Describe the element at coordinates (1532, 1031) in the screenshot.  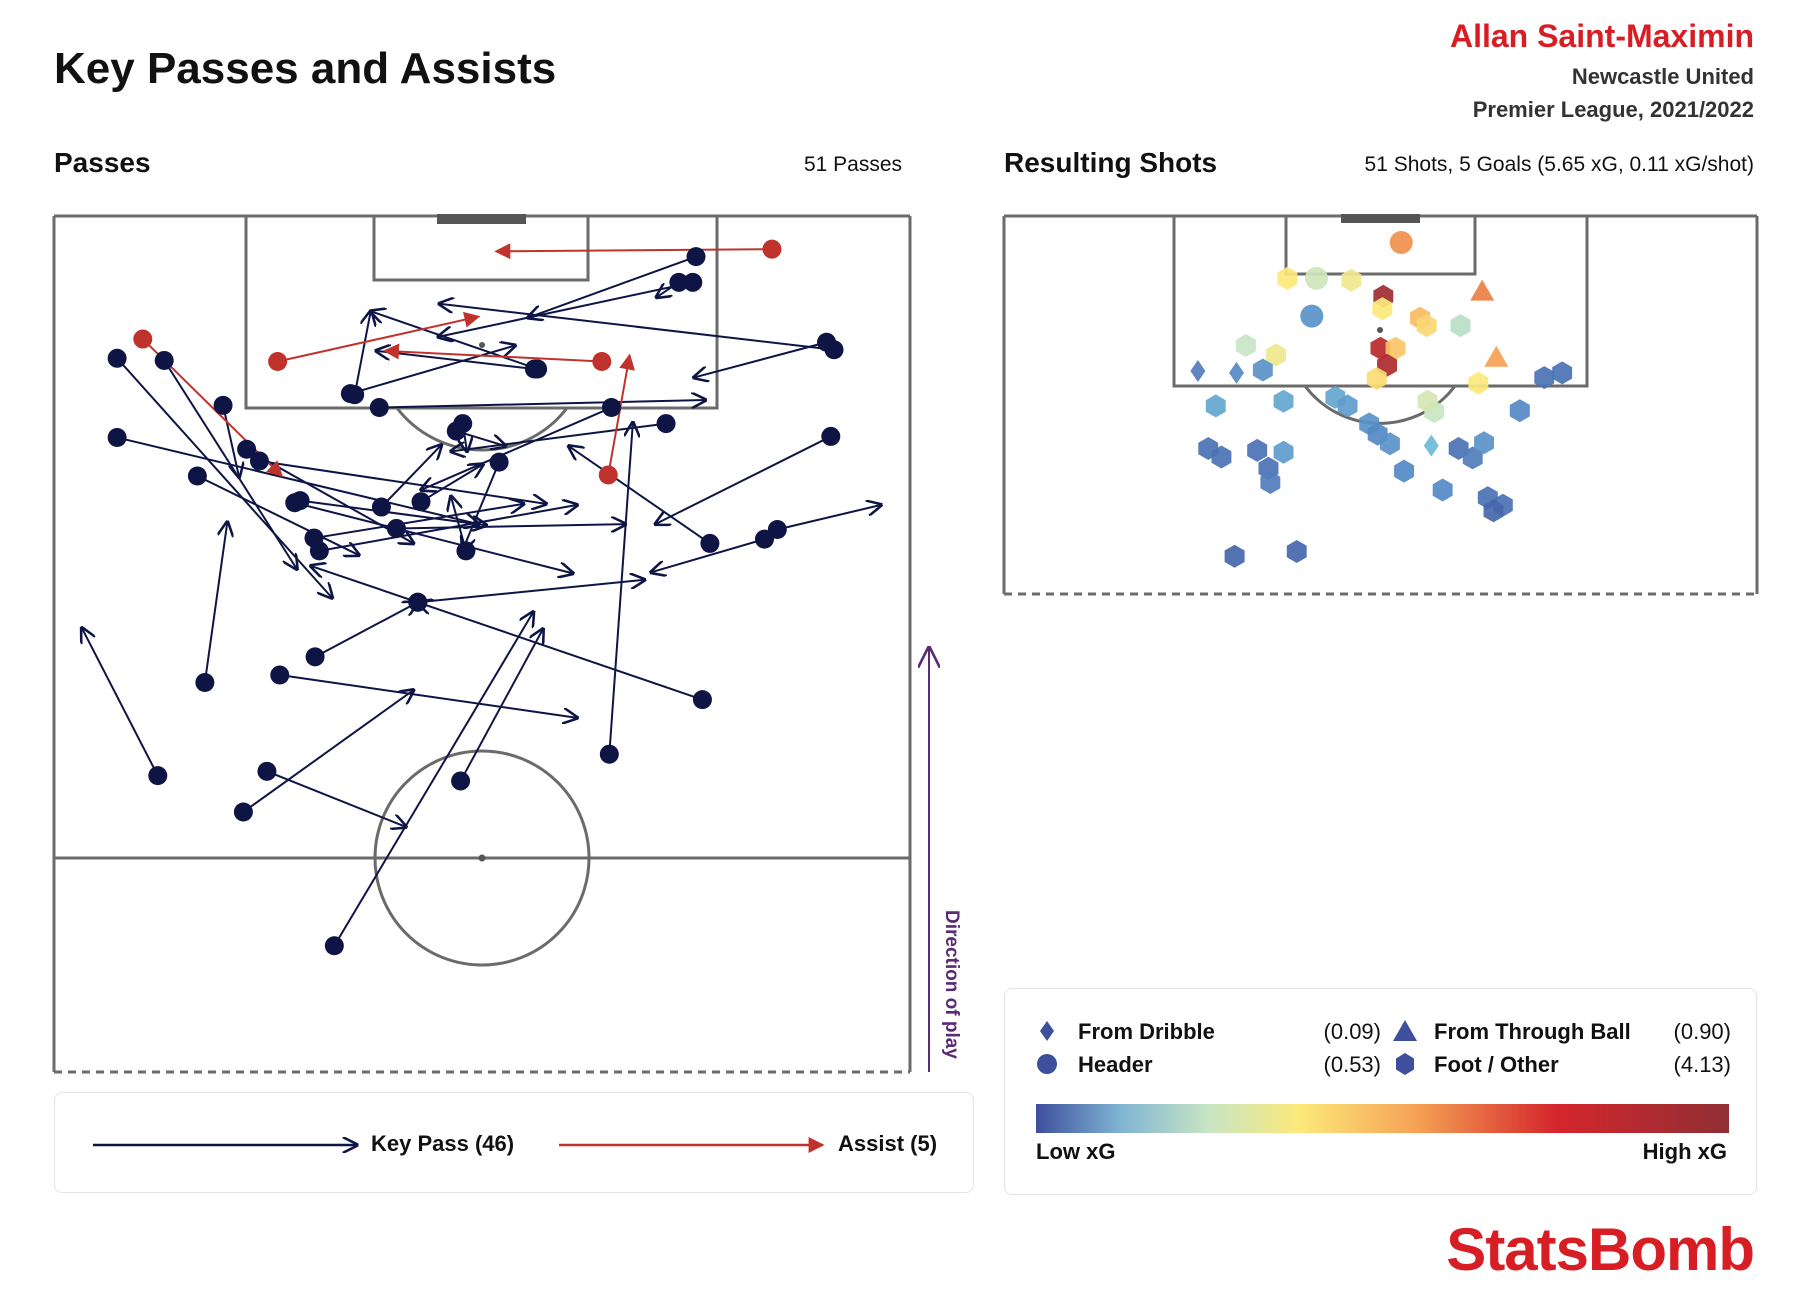
I see `through-ball-legend-label: From Through Ball` at that location.